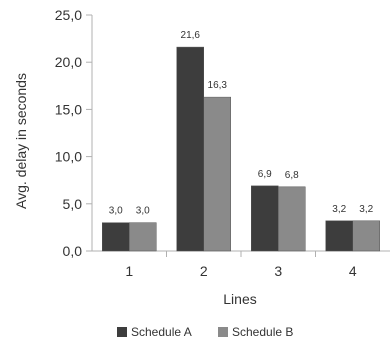 This screenshot has height=345, width=390. Describe the element at coordinates (73, 251) in the screenshot. I see `y-tick-label: 0,0` at that location.